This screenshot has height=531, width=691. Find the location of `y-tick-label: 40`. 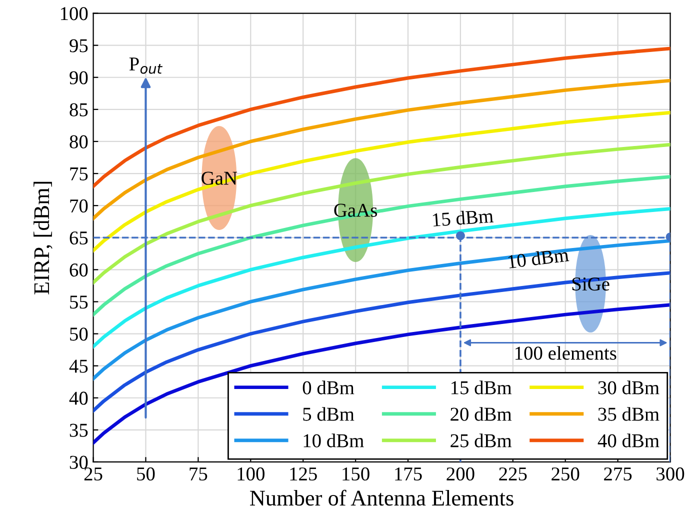

y-tick-label: 40 is located at coordinates (78, 398).